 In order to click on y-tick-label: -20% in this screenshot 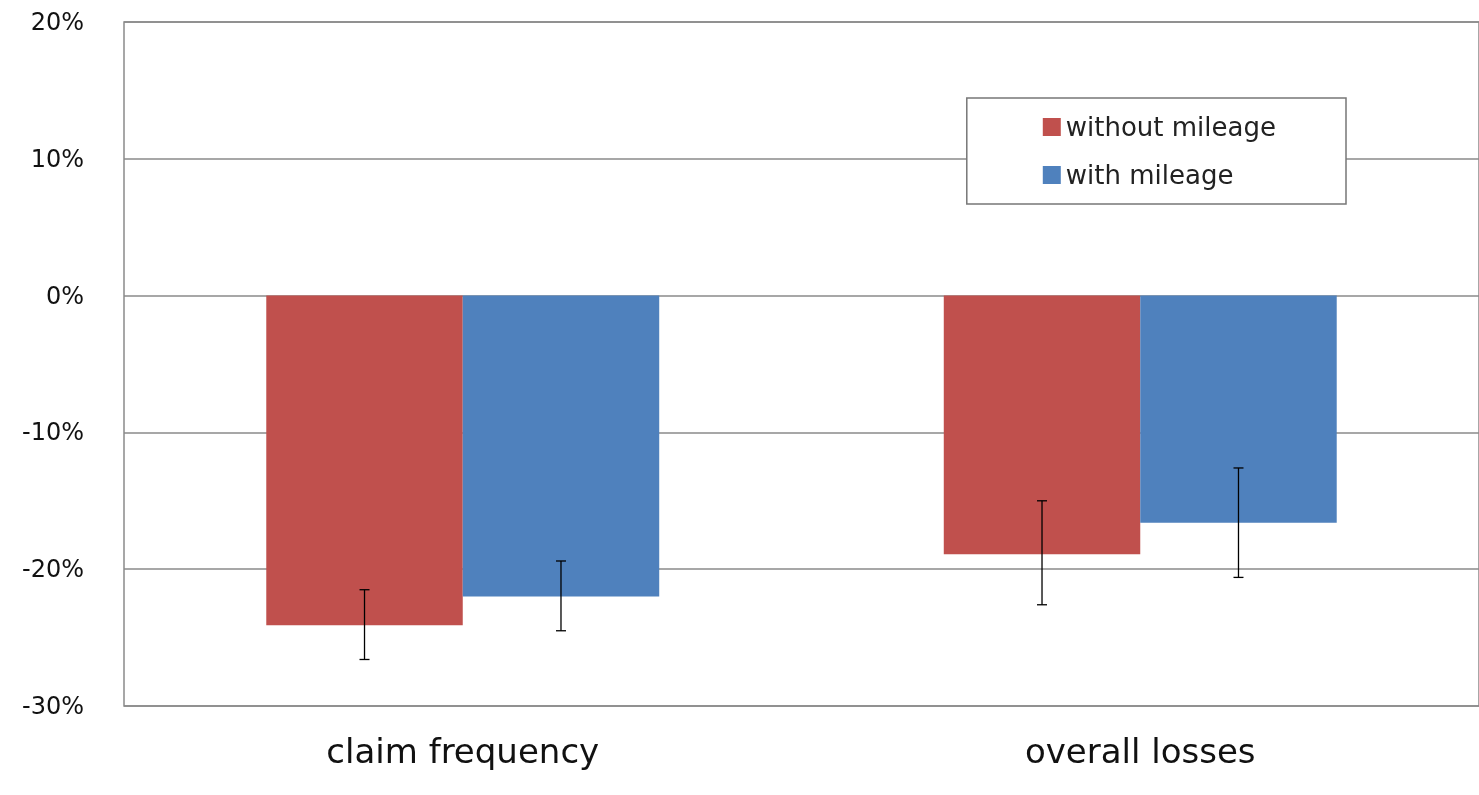, I will do `click(52, 569)`.